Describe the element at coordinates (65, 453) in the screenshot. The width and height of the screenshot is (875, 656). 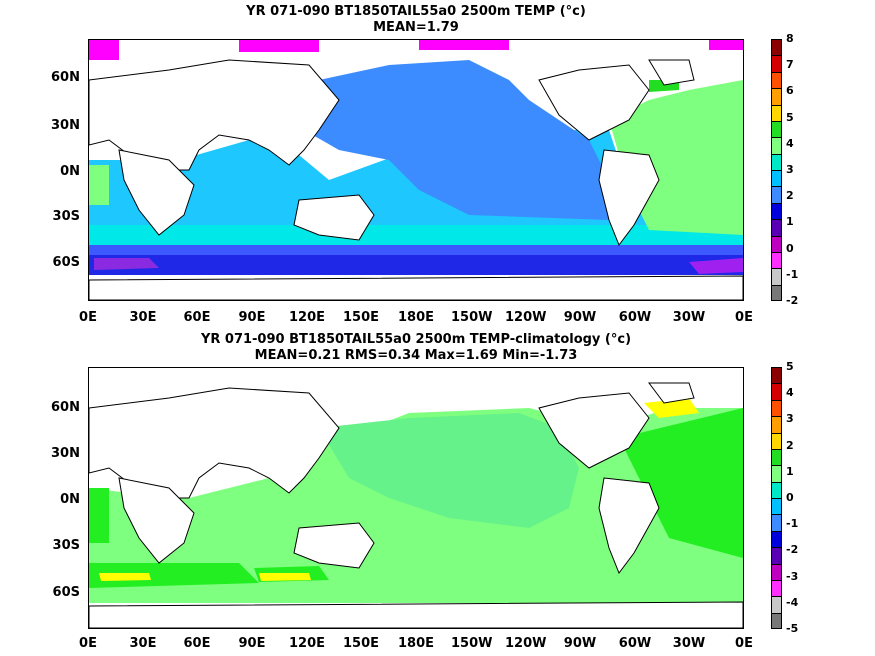
I see `bottom-lat-30n: 30N` at that location.